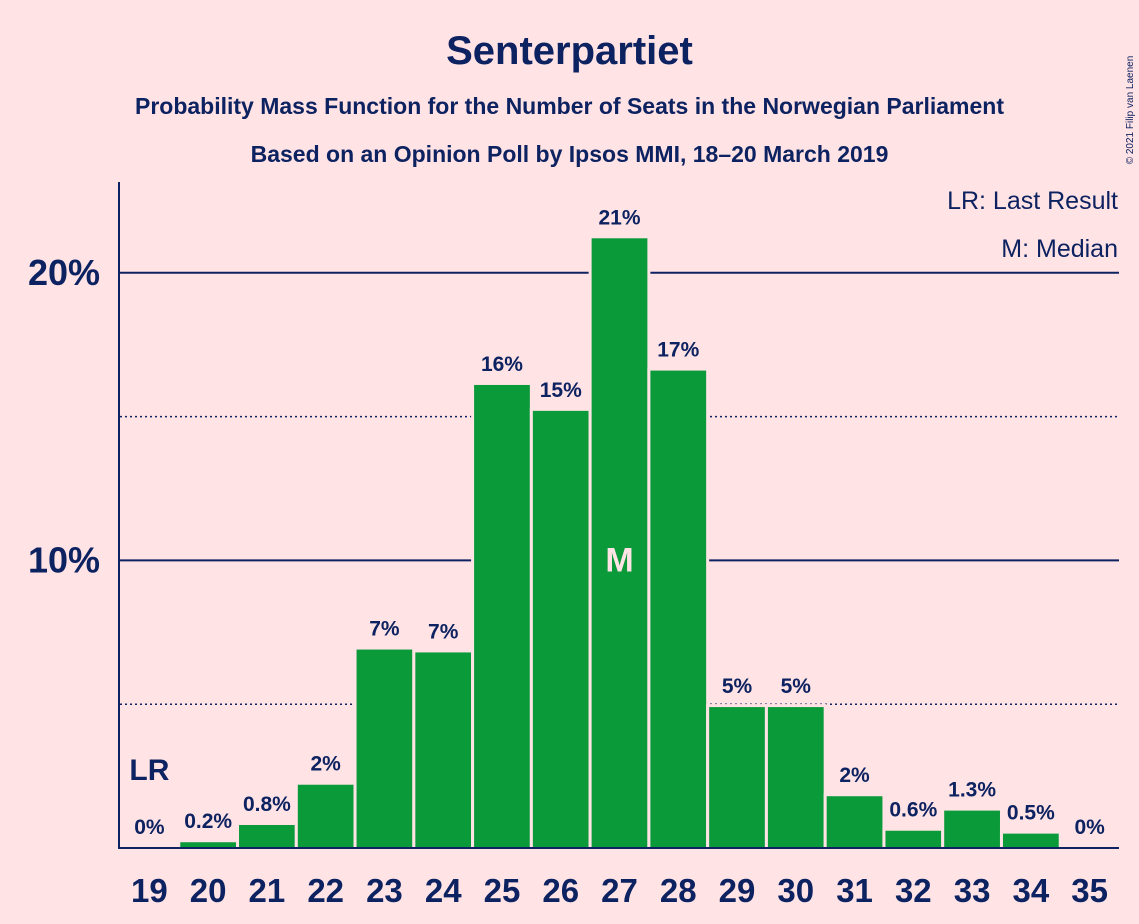  What do you see at coordinates (854, 890) in the screenshot?
I see `x-tick-label: 31` at bounding box center [854, 890].